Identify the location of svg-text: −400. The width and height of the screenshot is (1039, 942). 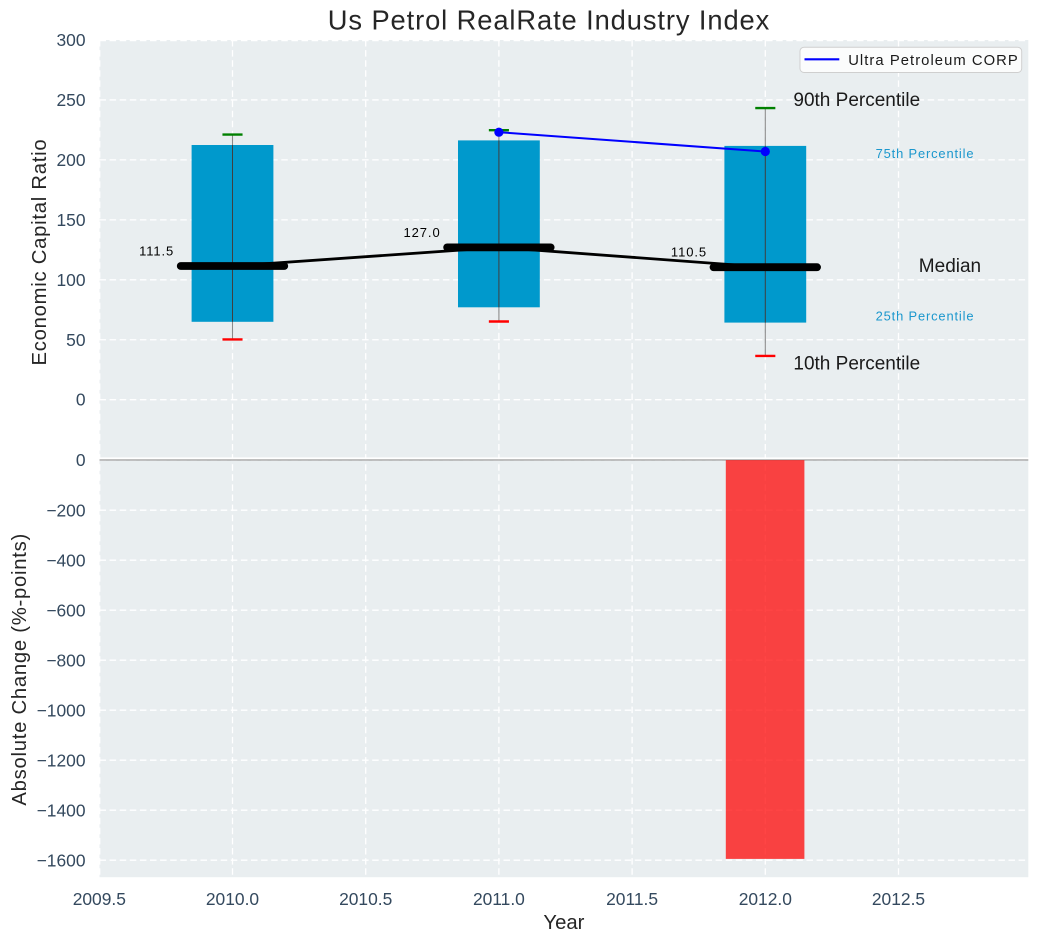
(65, 560).